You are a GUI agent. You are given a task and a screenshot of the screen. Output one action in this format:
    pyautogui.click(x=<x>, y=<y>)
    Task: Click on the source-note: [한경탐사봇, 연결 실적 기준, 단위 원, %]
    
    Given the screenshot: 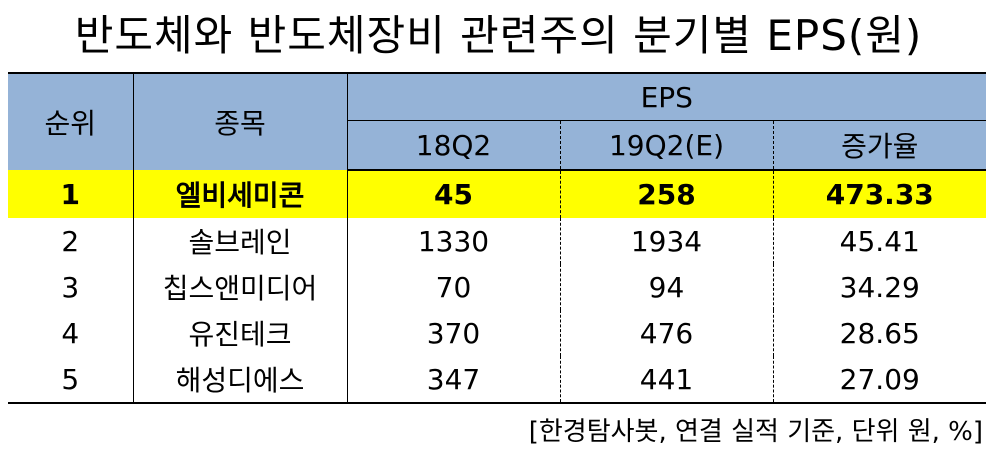 What is the action you would take?
    pyautogui.click(x=755, y=432)
    